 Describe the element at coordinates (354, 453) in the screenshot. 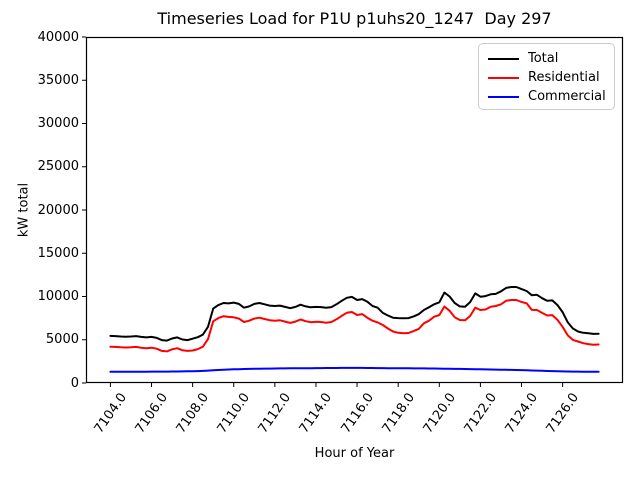

I see `x-axis-label: Hour of Year` at that location.